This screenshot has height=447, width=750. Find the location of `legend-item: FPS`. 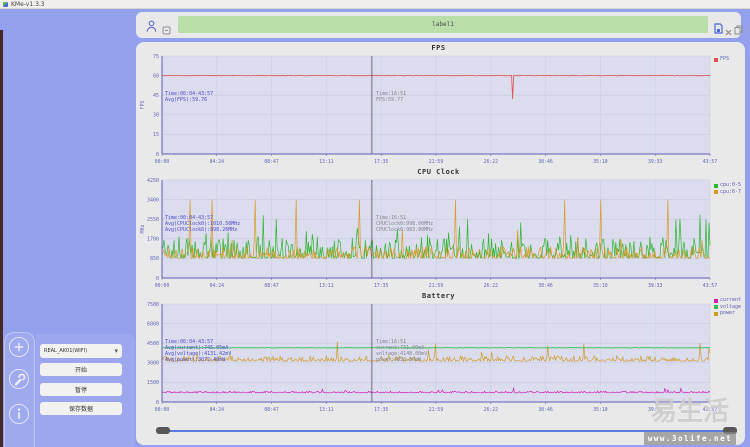

legend-item: FPS is located at coordinates (721, 59).